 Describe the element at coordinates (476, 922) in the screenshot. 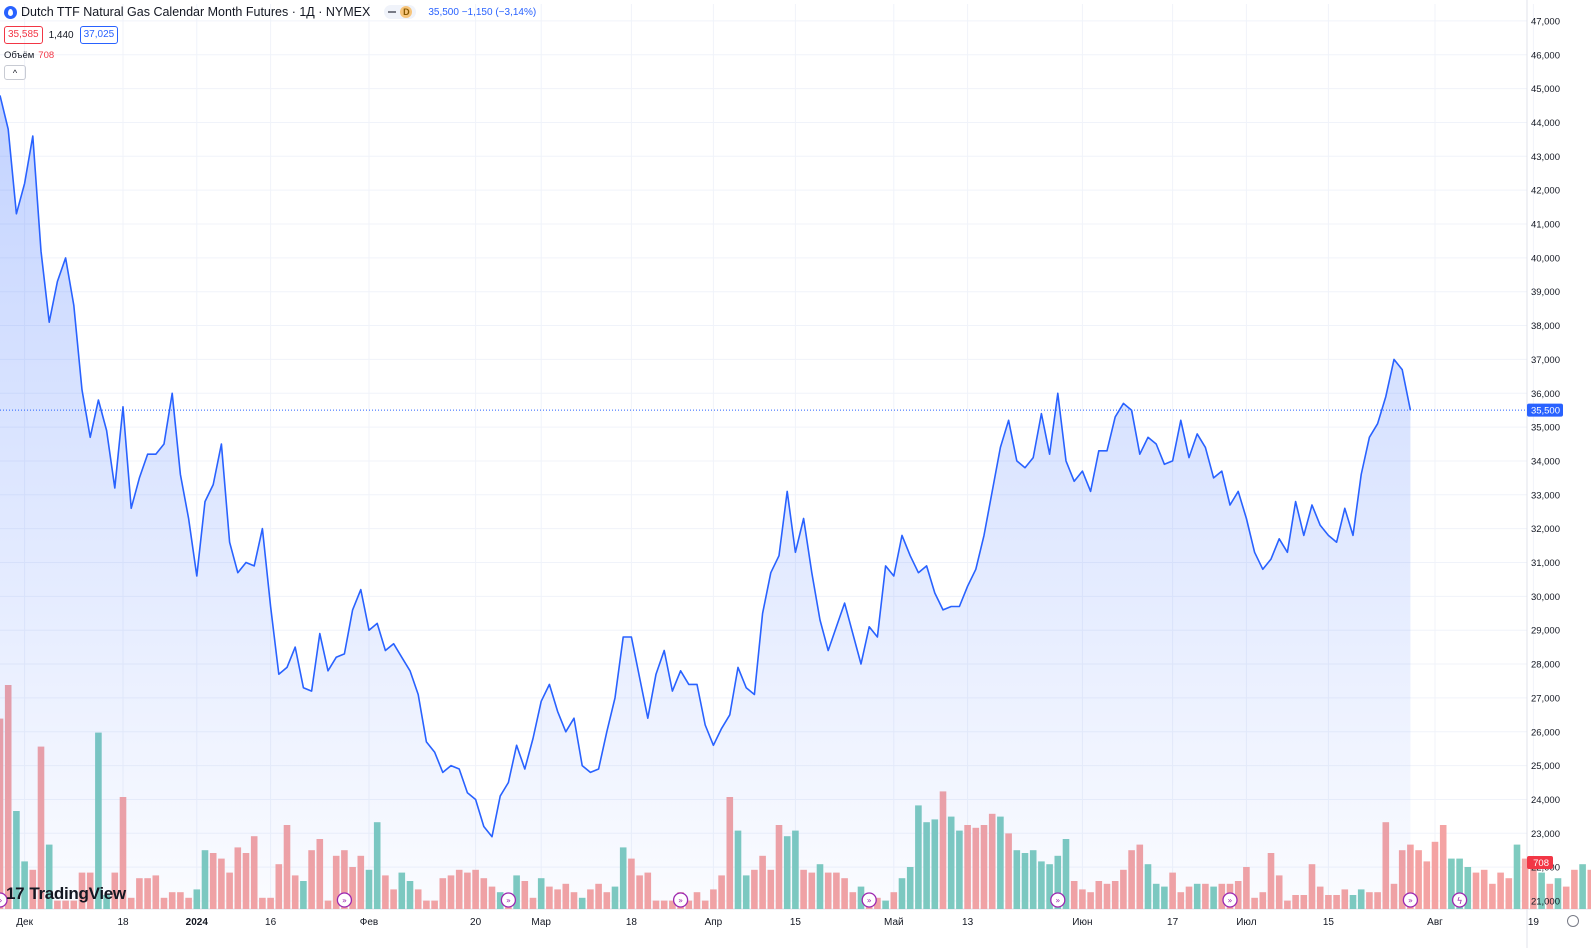

I see `time-tick-label: 20` at that location.